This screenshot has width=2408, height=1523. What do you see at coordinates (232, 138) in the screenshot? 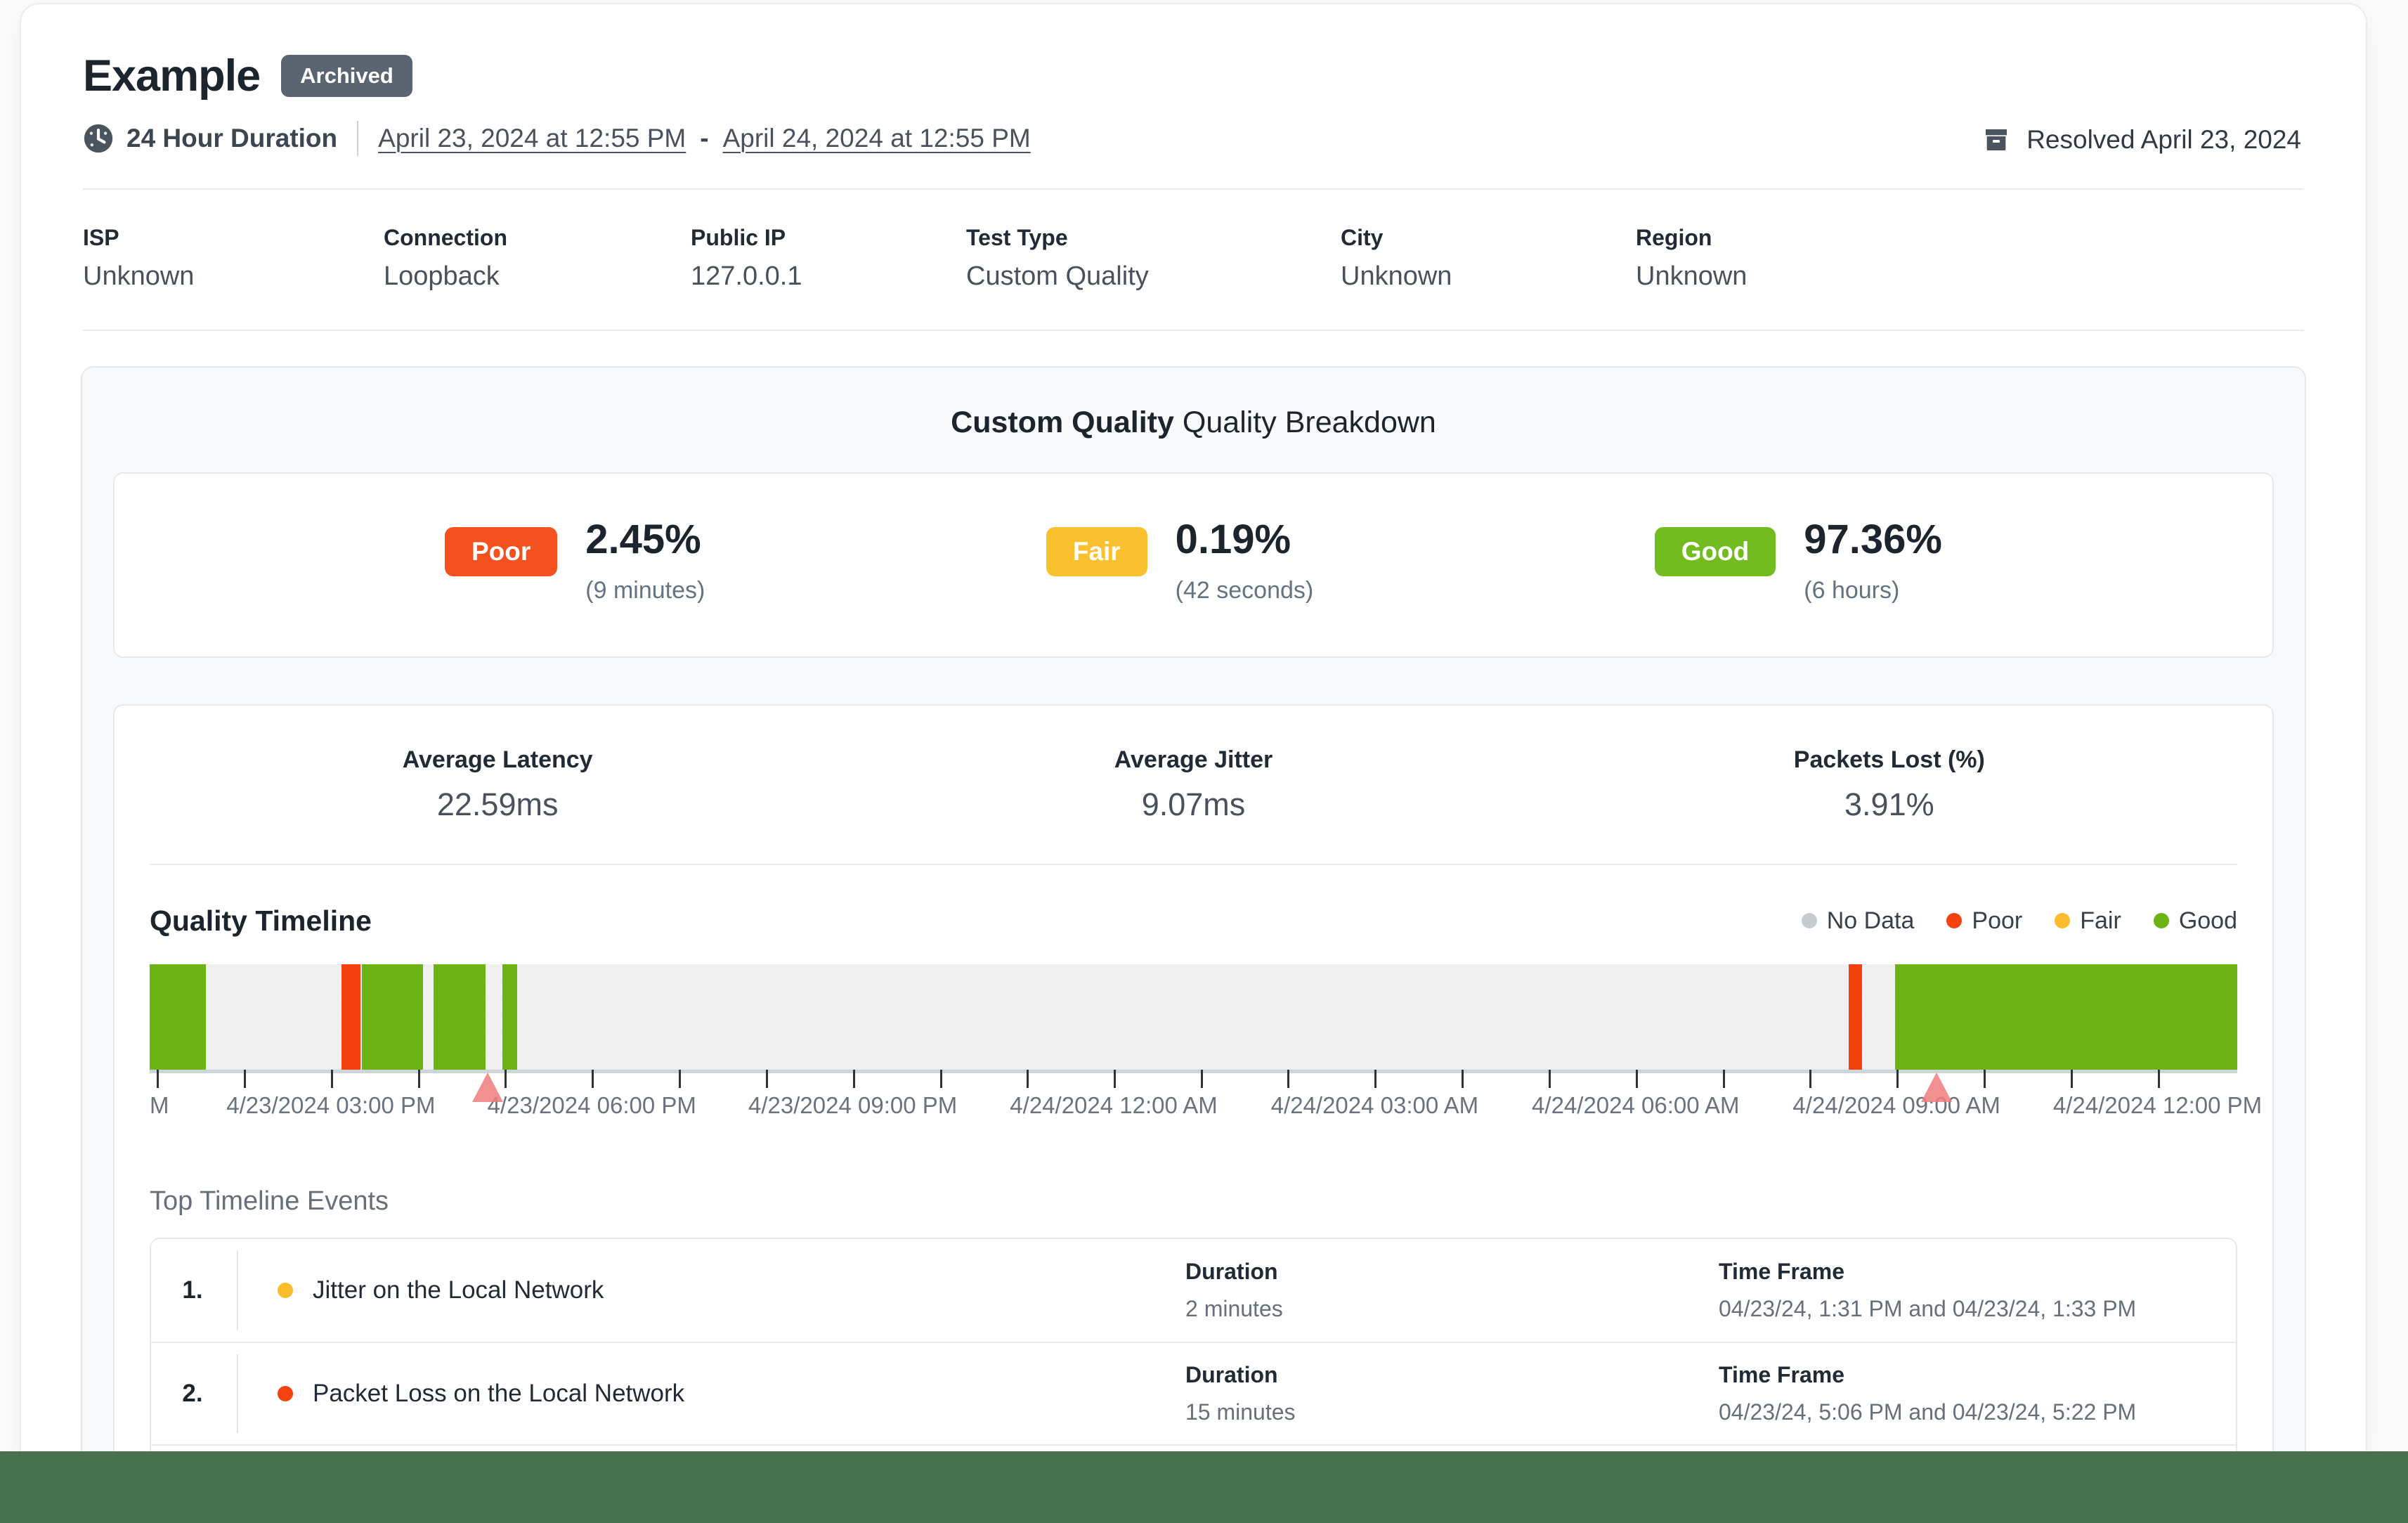
I see `duration-label: 24 Hour Duration` at bounding box center [232, 138].